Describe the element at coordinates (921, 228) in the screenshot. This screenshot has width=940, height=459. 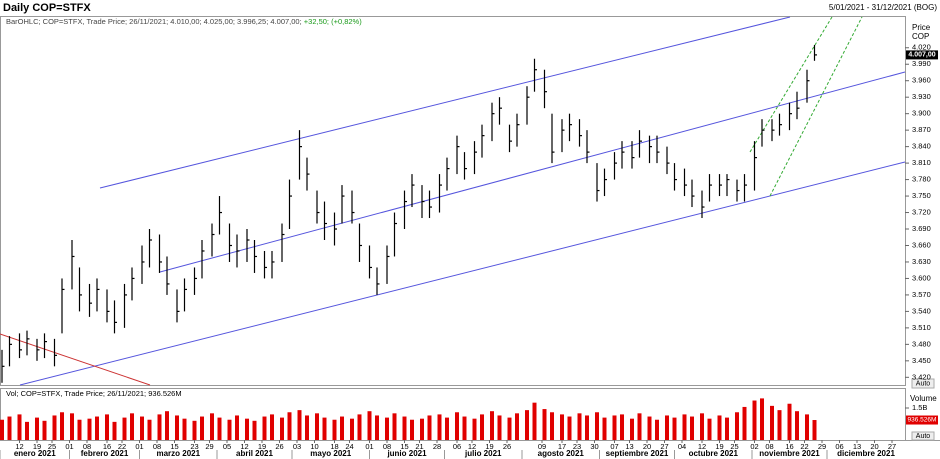
I see `y-tick-label: 3.690` at that location.